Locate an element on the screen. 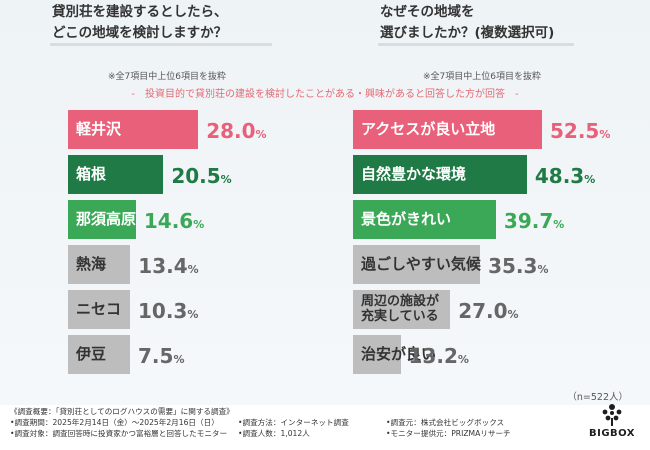 This screenshot has width=650, height=450. bar-label: ニセコ is located at coordinates (99, 309).